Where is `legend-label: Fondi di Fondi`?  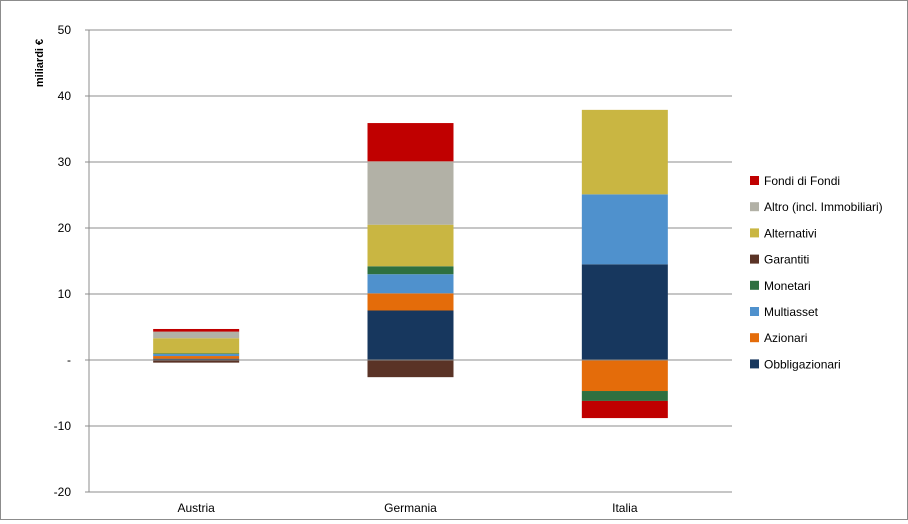 legend-label: Fondi di Fondi is located at coordinates (802, 181).